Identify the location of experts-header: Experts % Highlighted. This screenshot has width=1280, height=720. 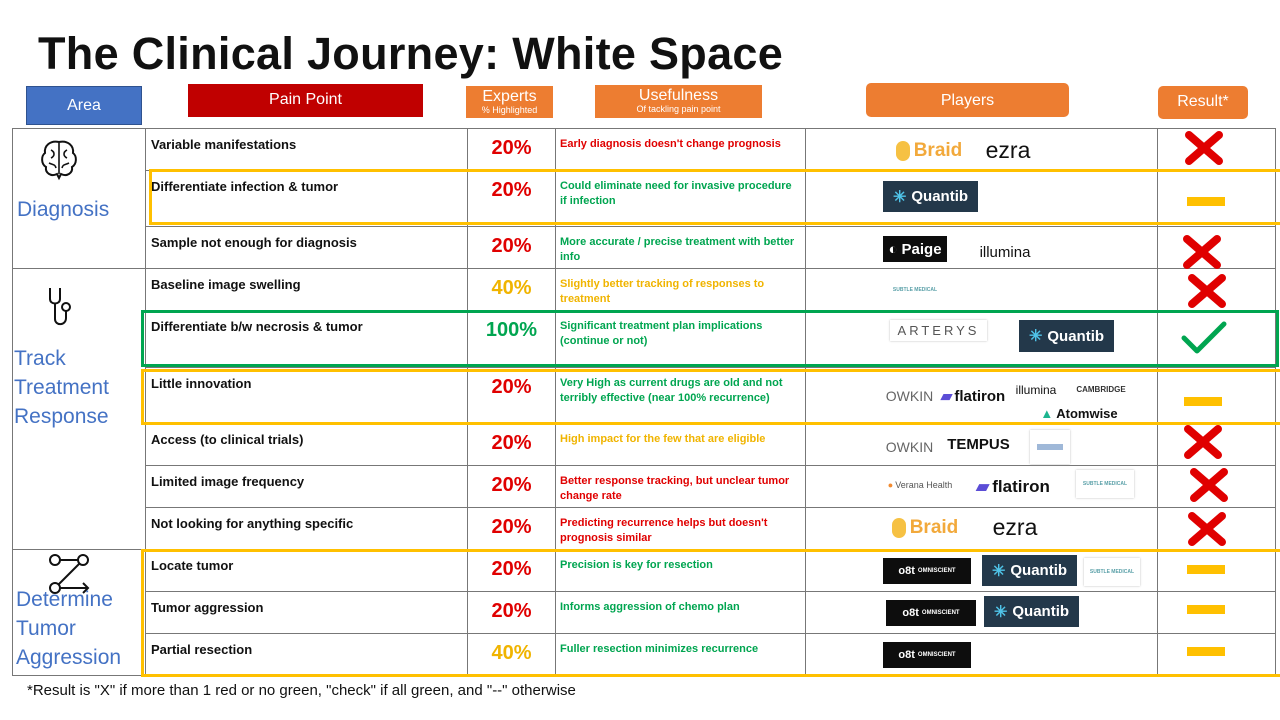
(509, 102).